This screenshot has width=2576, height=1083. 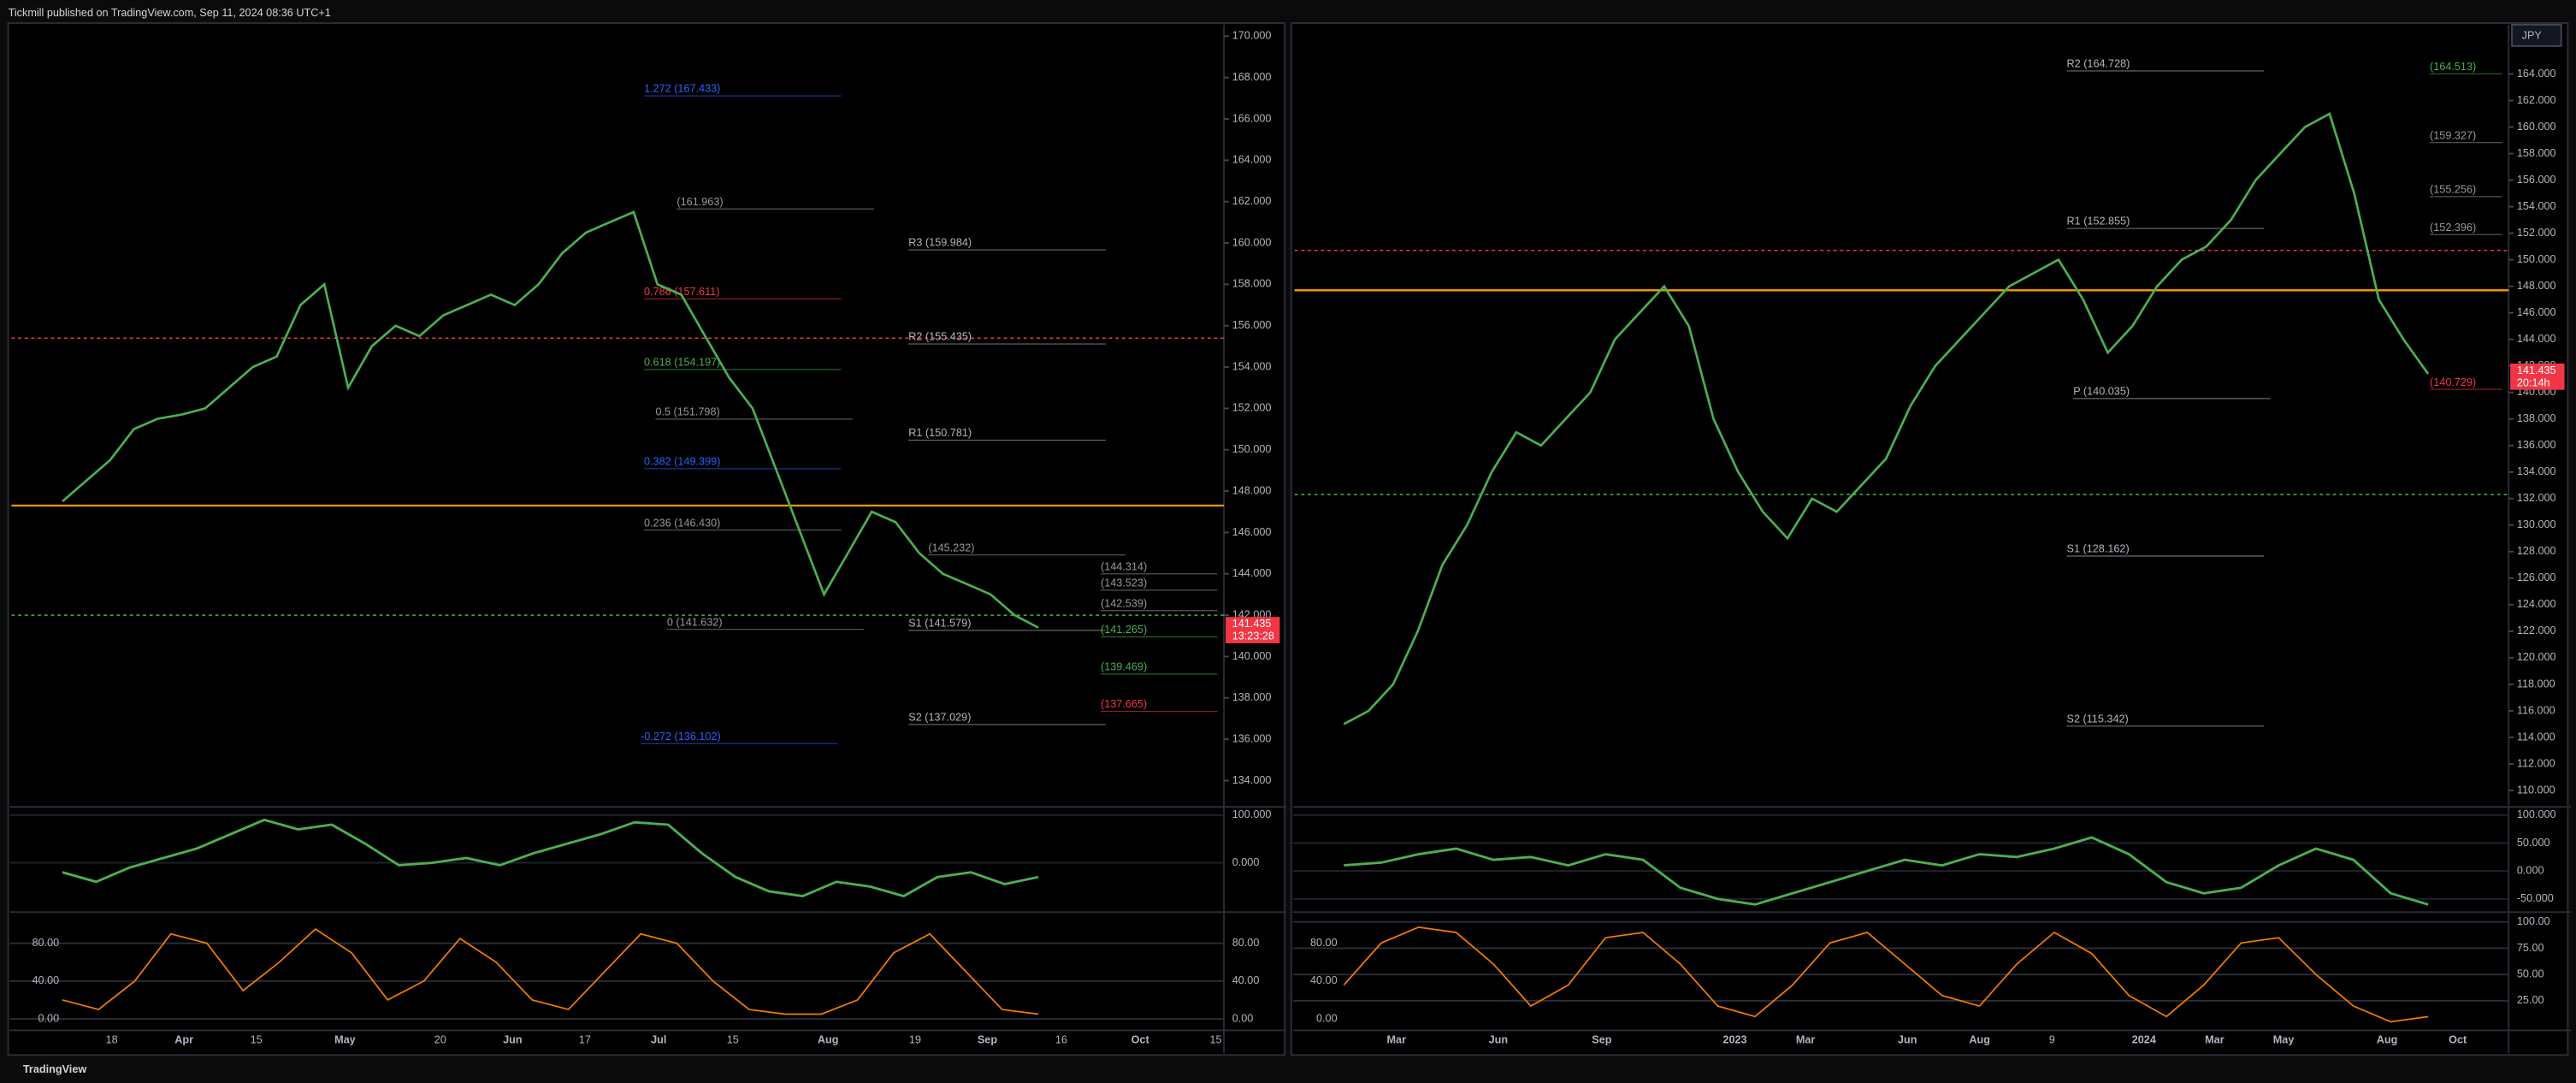 What do you see at coordinates (2453, 135) in the screenshot?
I see `level-label: (159.327)` at bounding box center [2453, 135].